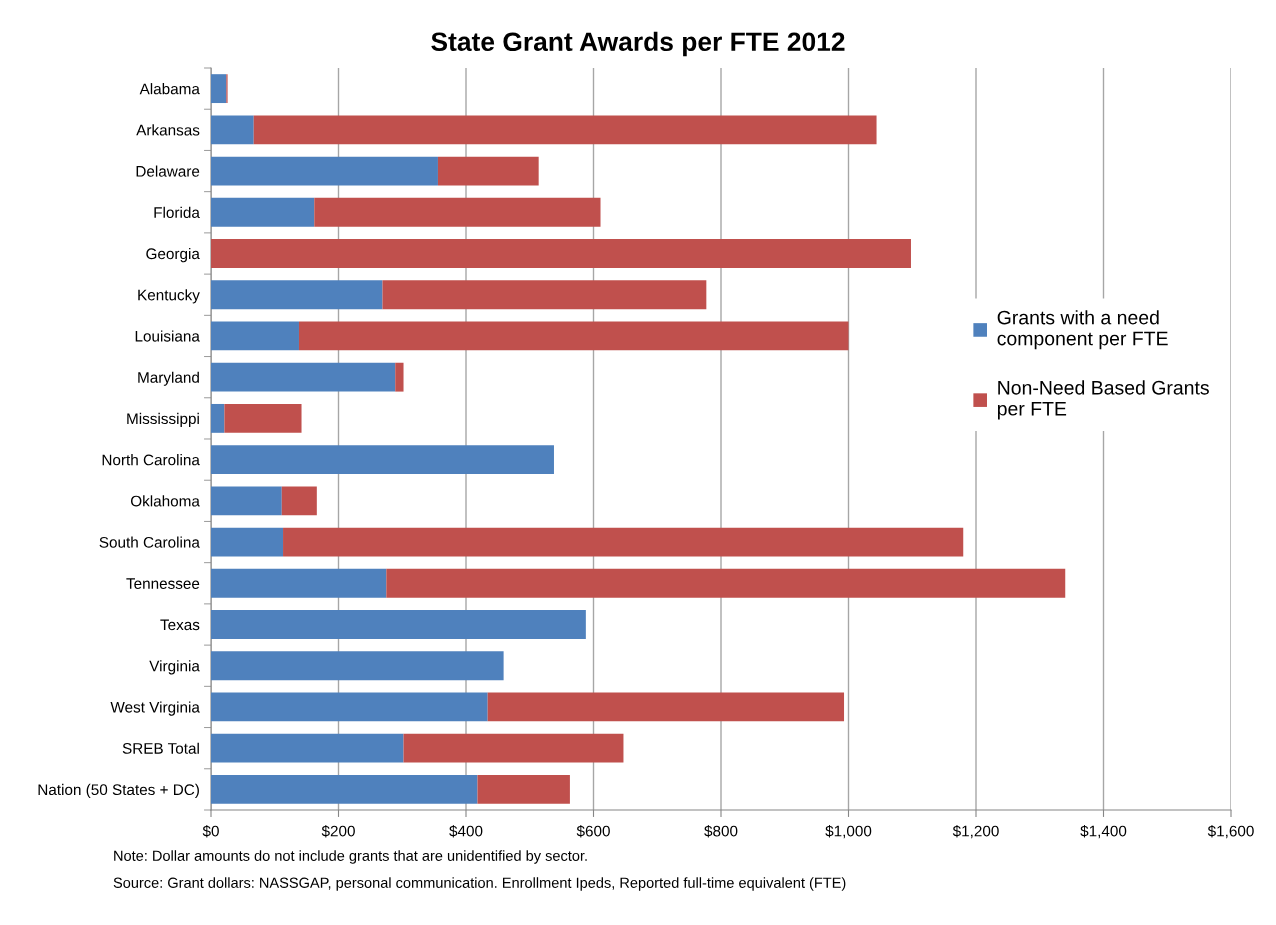  What do you see at coordinates (155, 708) in the screenshot?
I see `y-tick-label: West Virginia` at bounding box center [155, 708].